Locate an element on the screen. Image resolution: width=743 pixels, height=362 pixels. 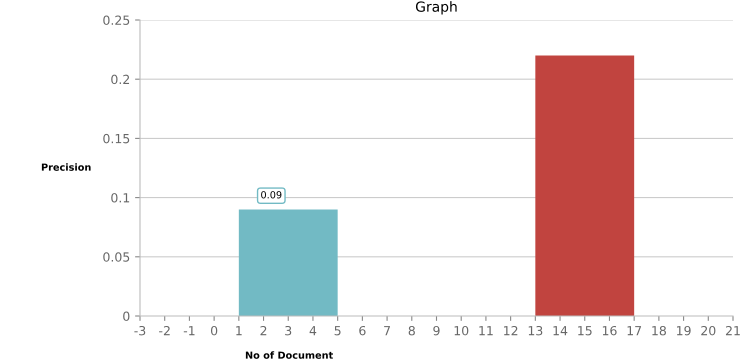
x-tick-label: 9 is located at coordinates (436, 331).